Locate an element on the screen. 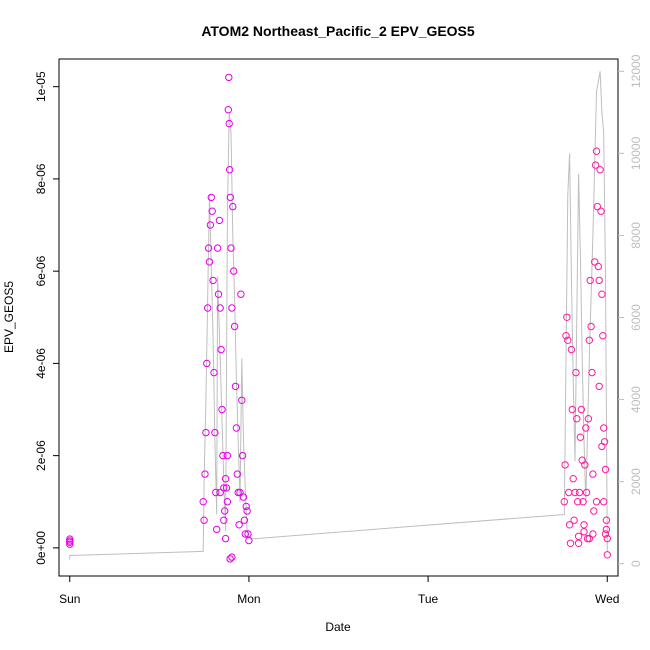 This screenshot has height=650, width=650. y-tick-label: 4e-06 is located at coordinates (41, 363).